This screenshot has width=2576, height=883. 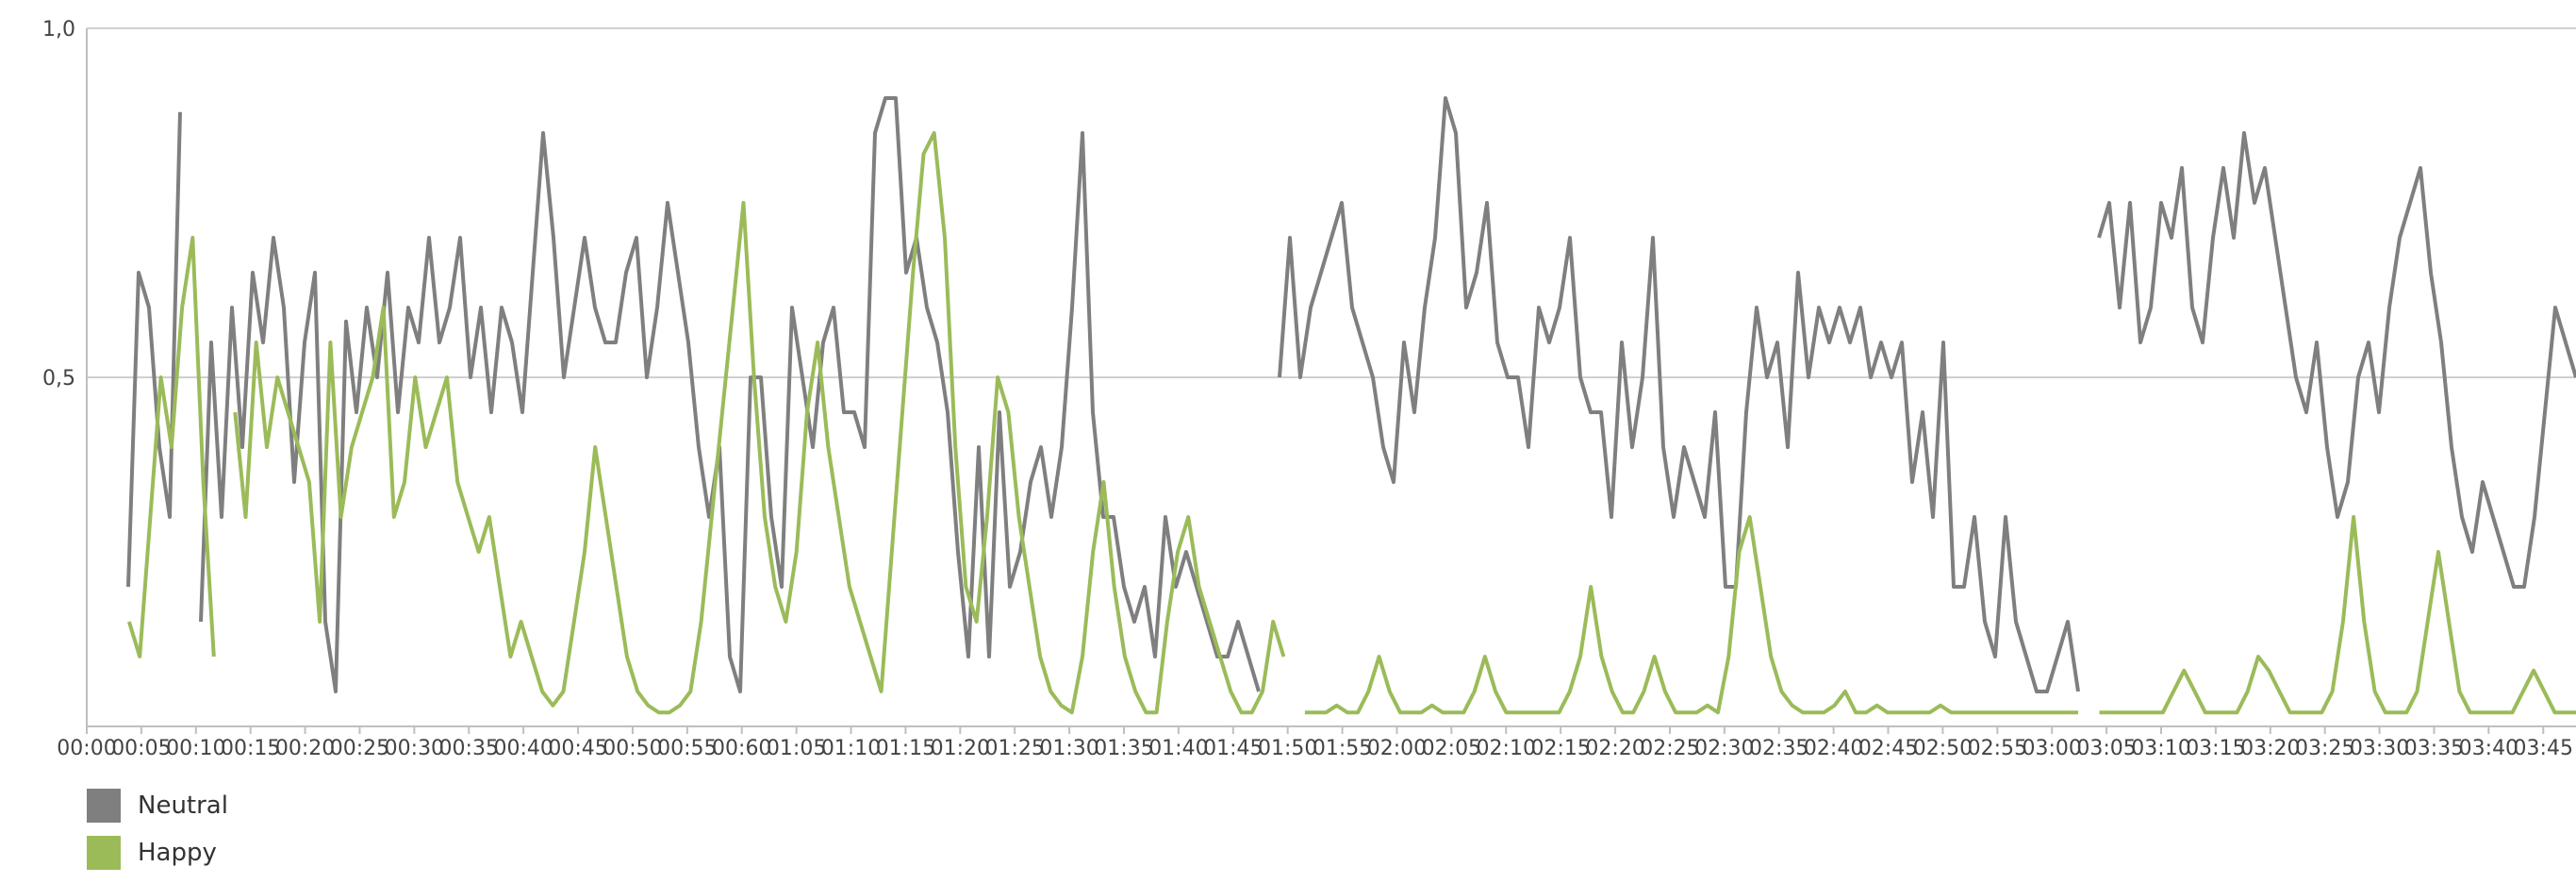 I want to click on x-tick-label-24: 02:00, so click(x=1397, y=748).